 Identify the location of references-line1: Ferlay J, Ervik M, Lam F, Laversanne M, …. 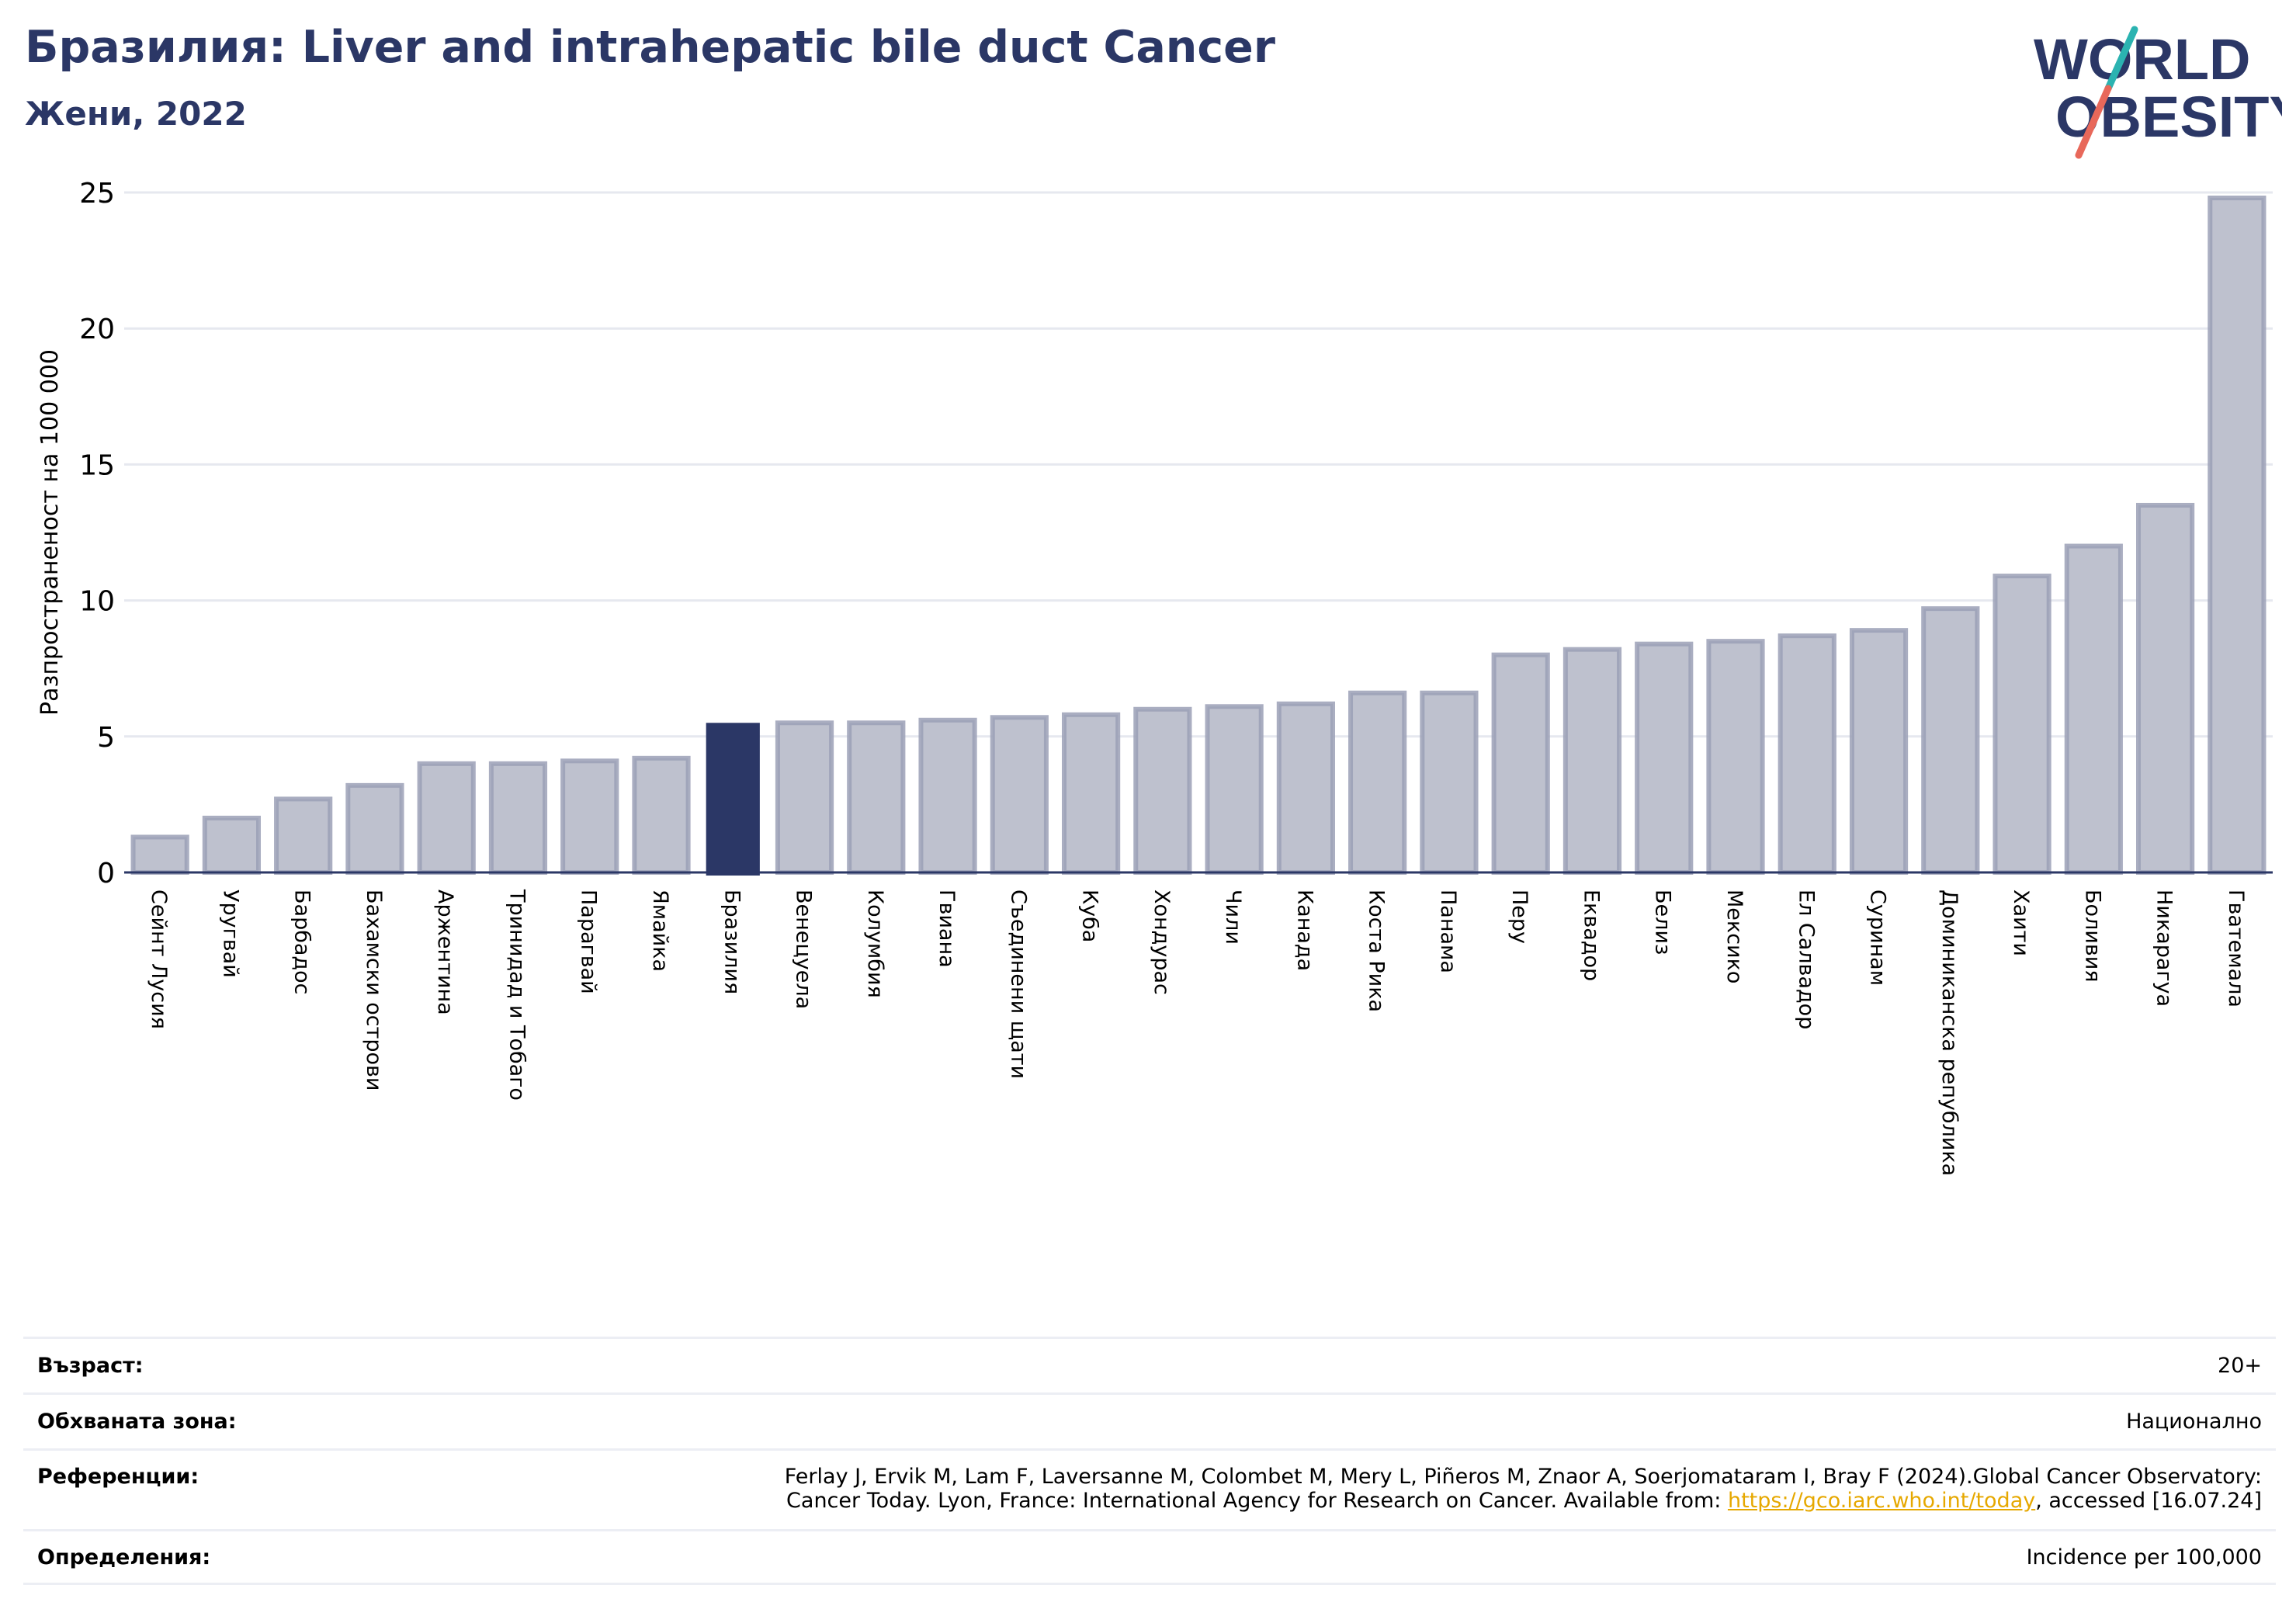
(1523, 1477).